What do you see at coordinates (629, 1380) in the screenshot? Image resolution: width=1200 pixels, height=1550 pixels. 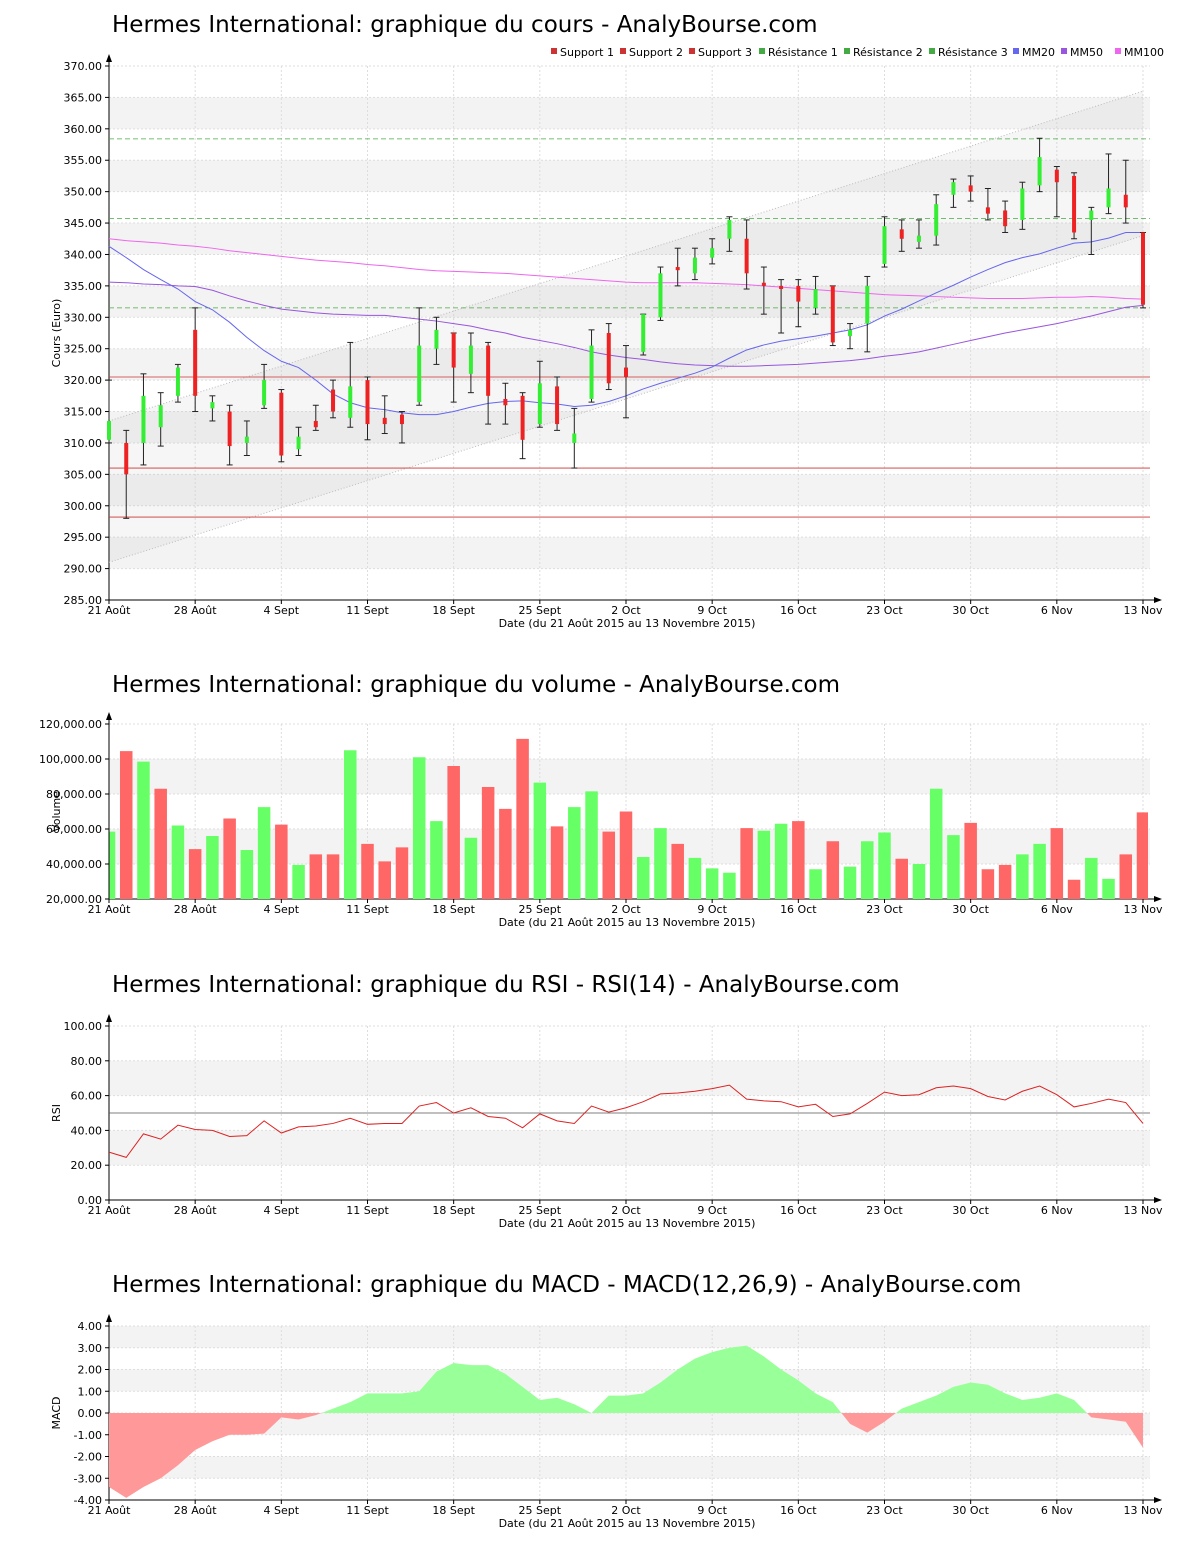 I see `macd-grid-band` at bounding box center [629, 1380].